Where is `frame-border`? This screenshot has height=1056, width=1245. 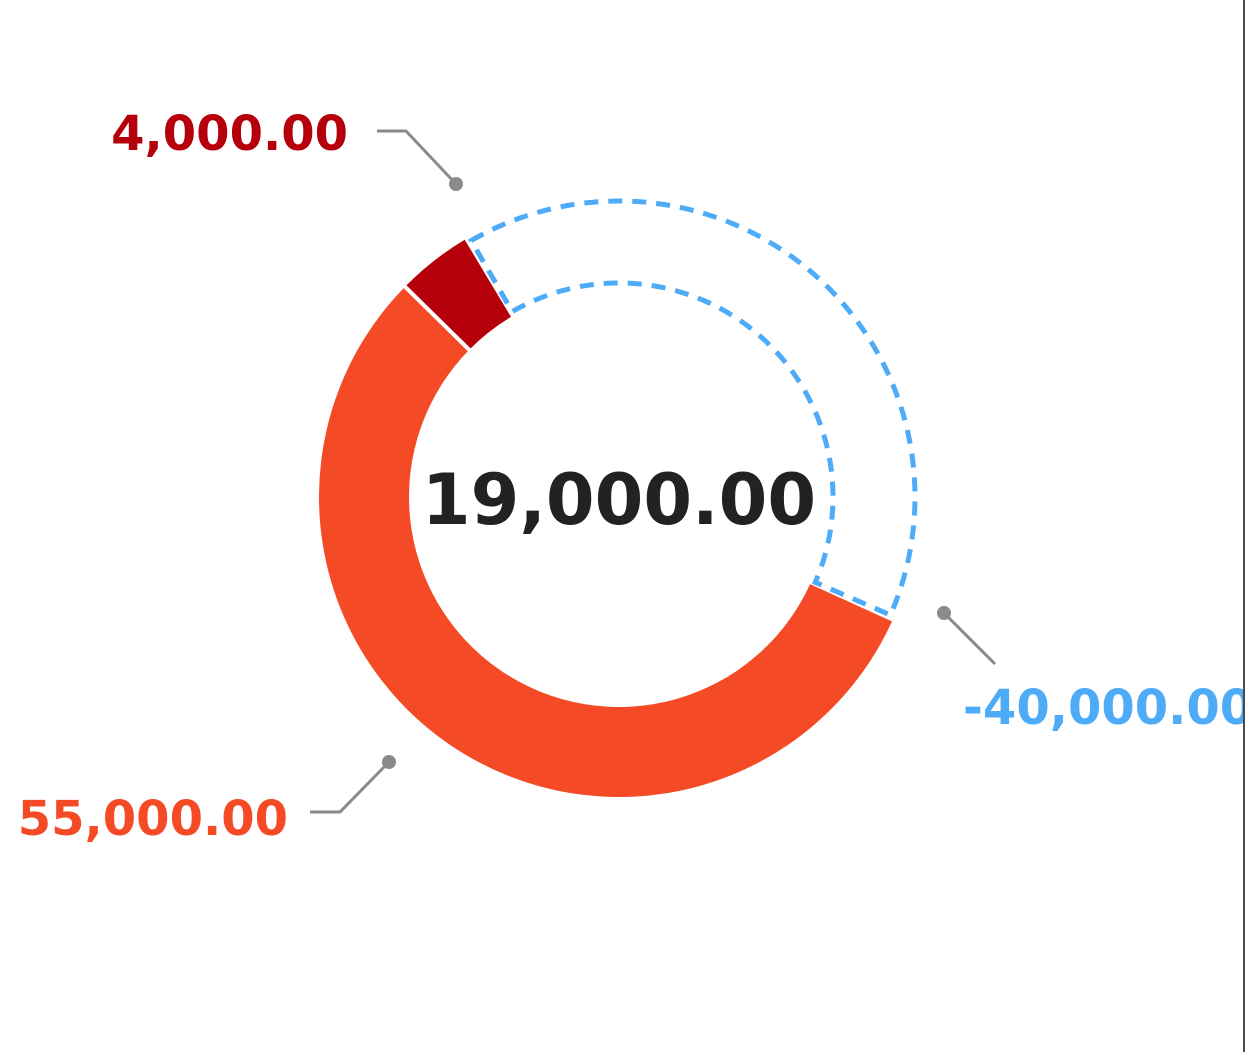 frame-border is located at coordinates (1244, 526).